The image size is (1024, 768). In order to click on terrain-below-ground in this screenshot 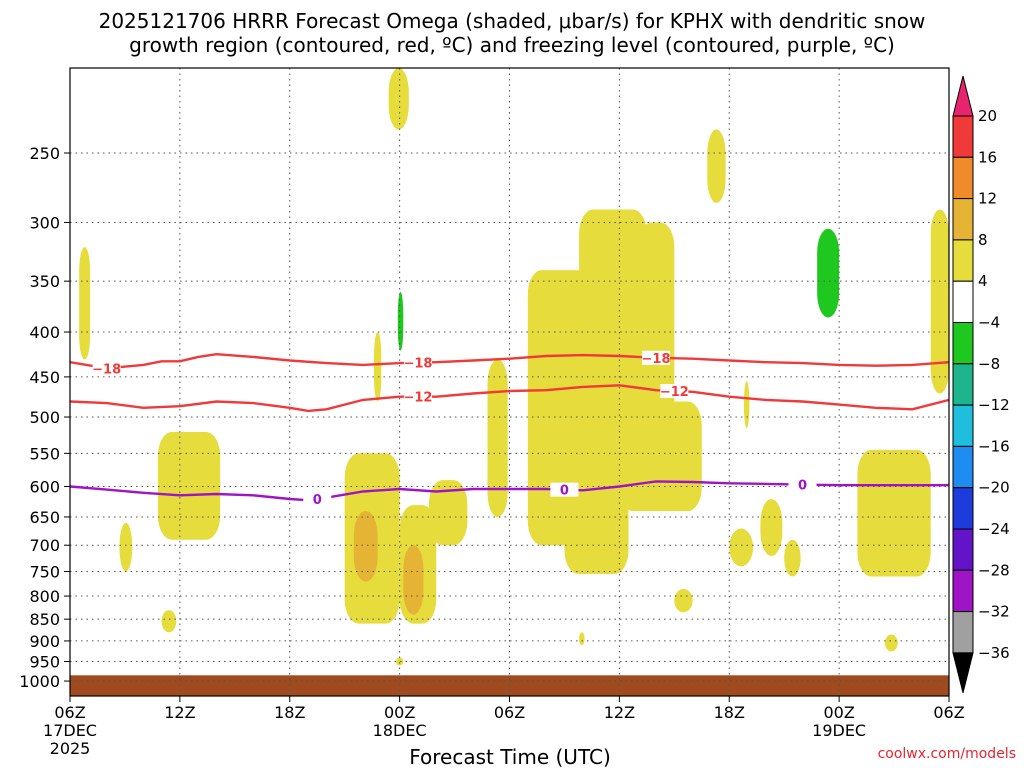, I will do `click(509, 685)`.